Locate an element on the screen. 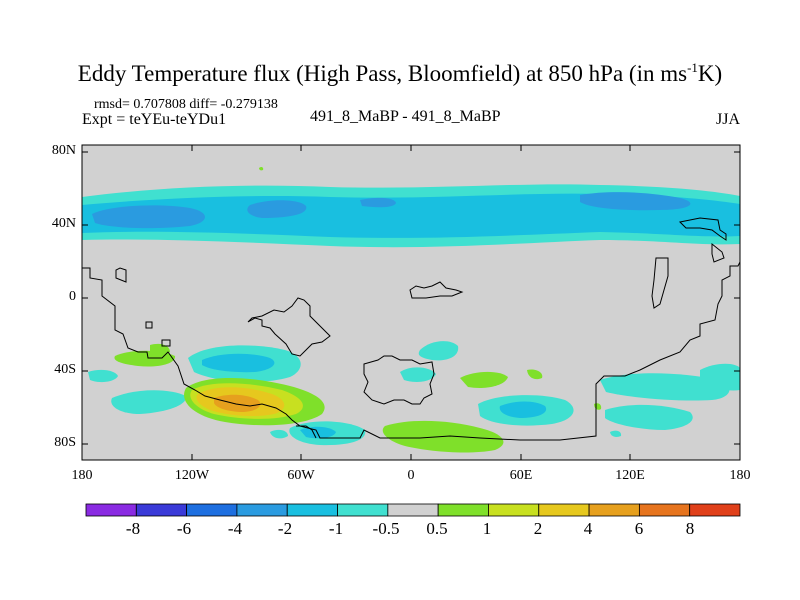 The width and height of the screenshot is (800, 600). colorbar-label: -2 is located at coordinates (285, 528).